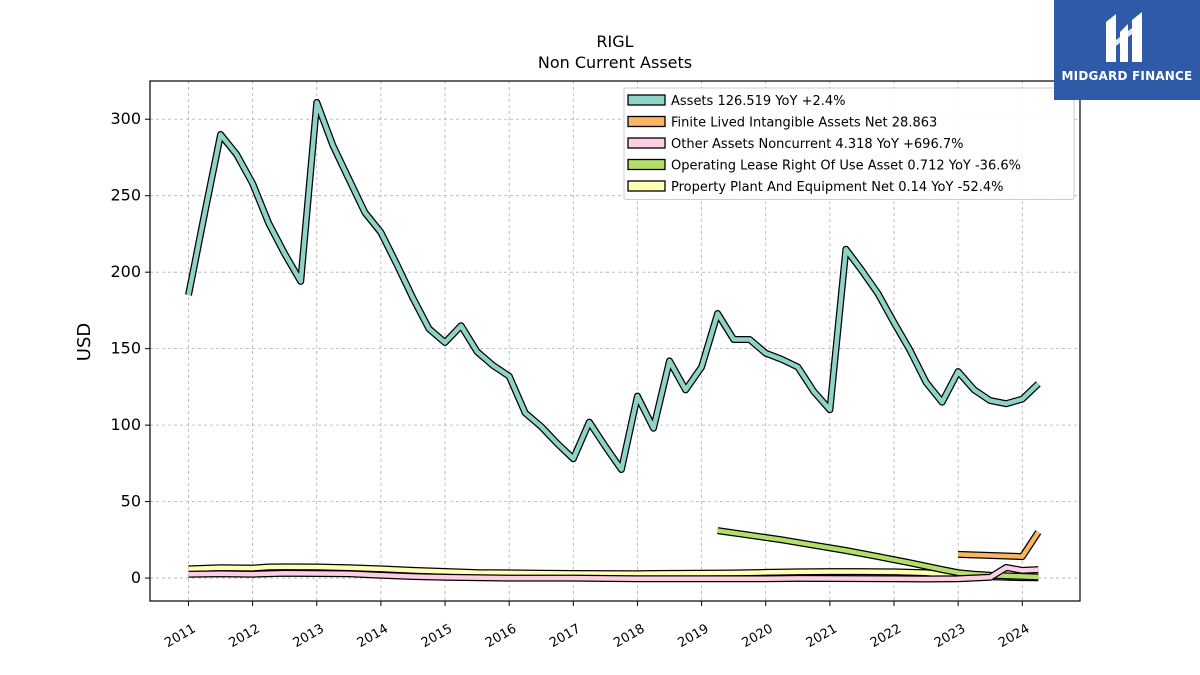  I want to click on y-tick-label: 250, so click(125, 195).